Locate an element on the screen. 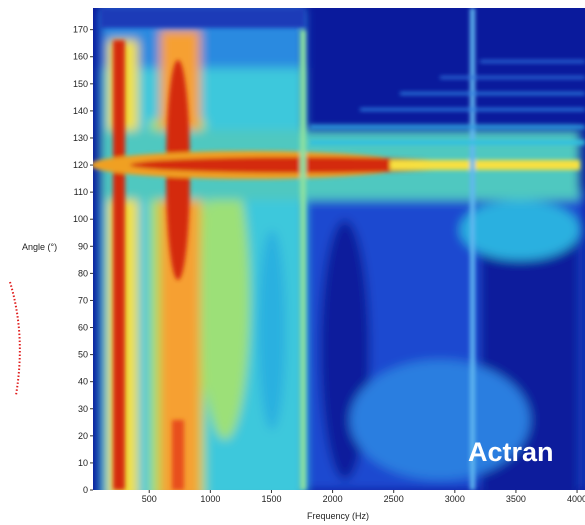  y-tick-label: 50 is located at coordinates (83, 355).